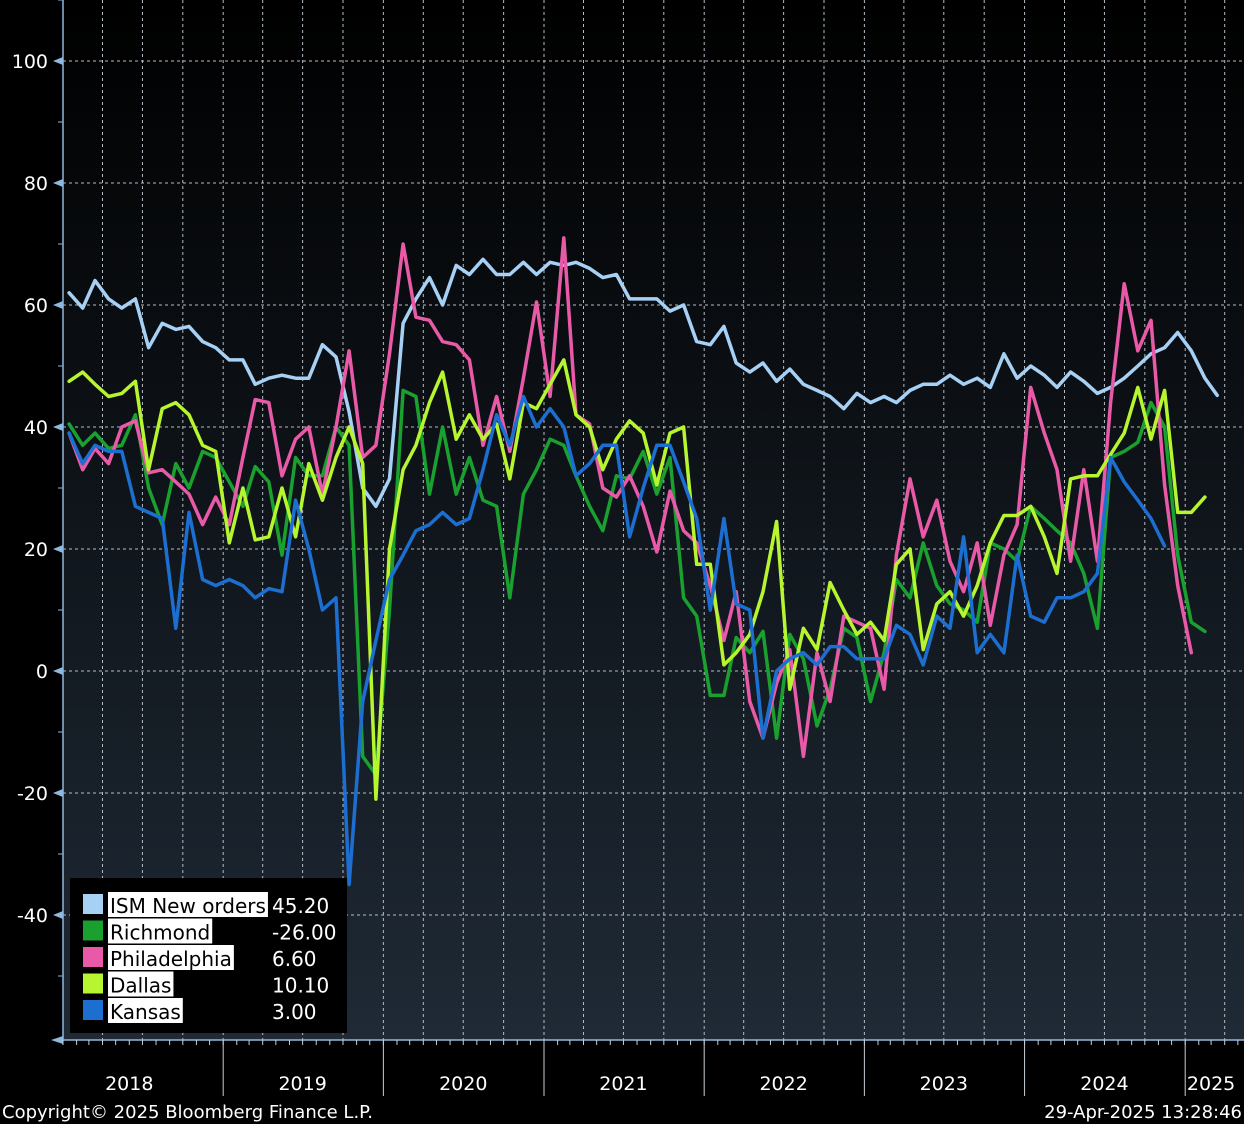 The height and width of the screenshot is (1124, 1244). What do you see at coordinates (944, 1084) in the screenshot?
I see `x-tick-label: 2023` at bounding box center [944, 1084].